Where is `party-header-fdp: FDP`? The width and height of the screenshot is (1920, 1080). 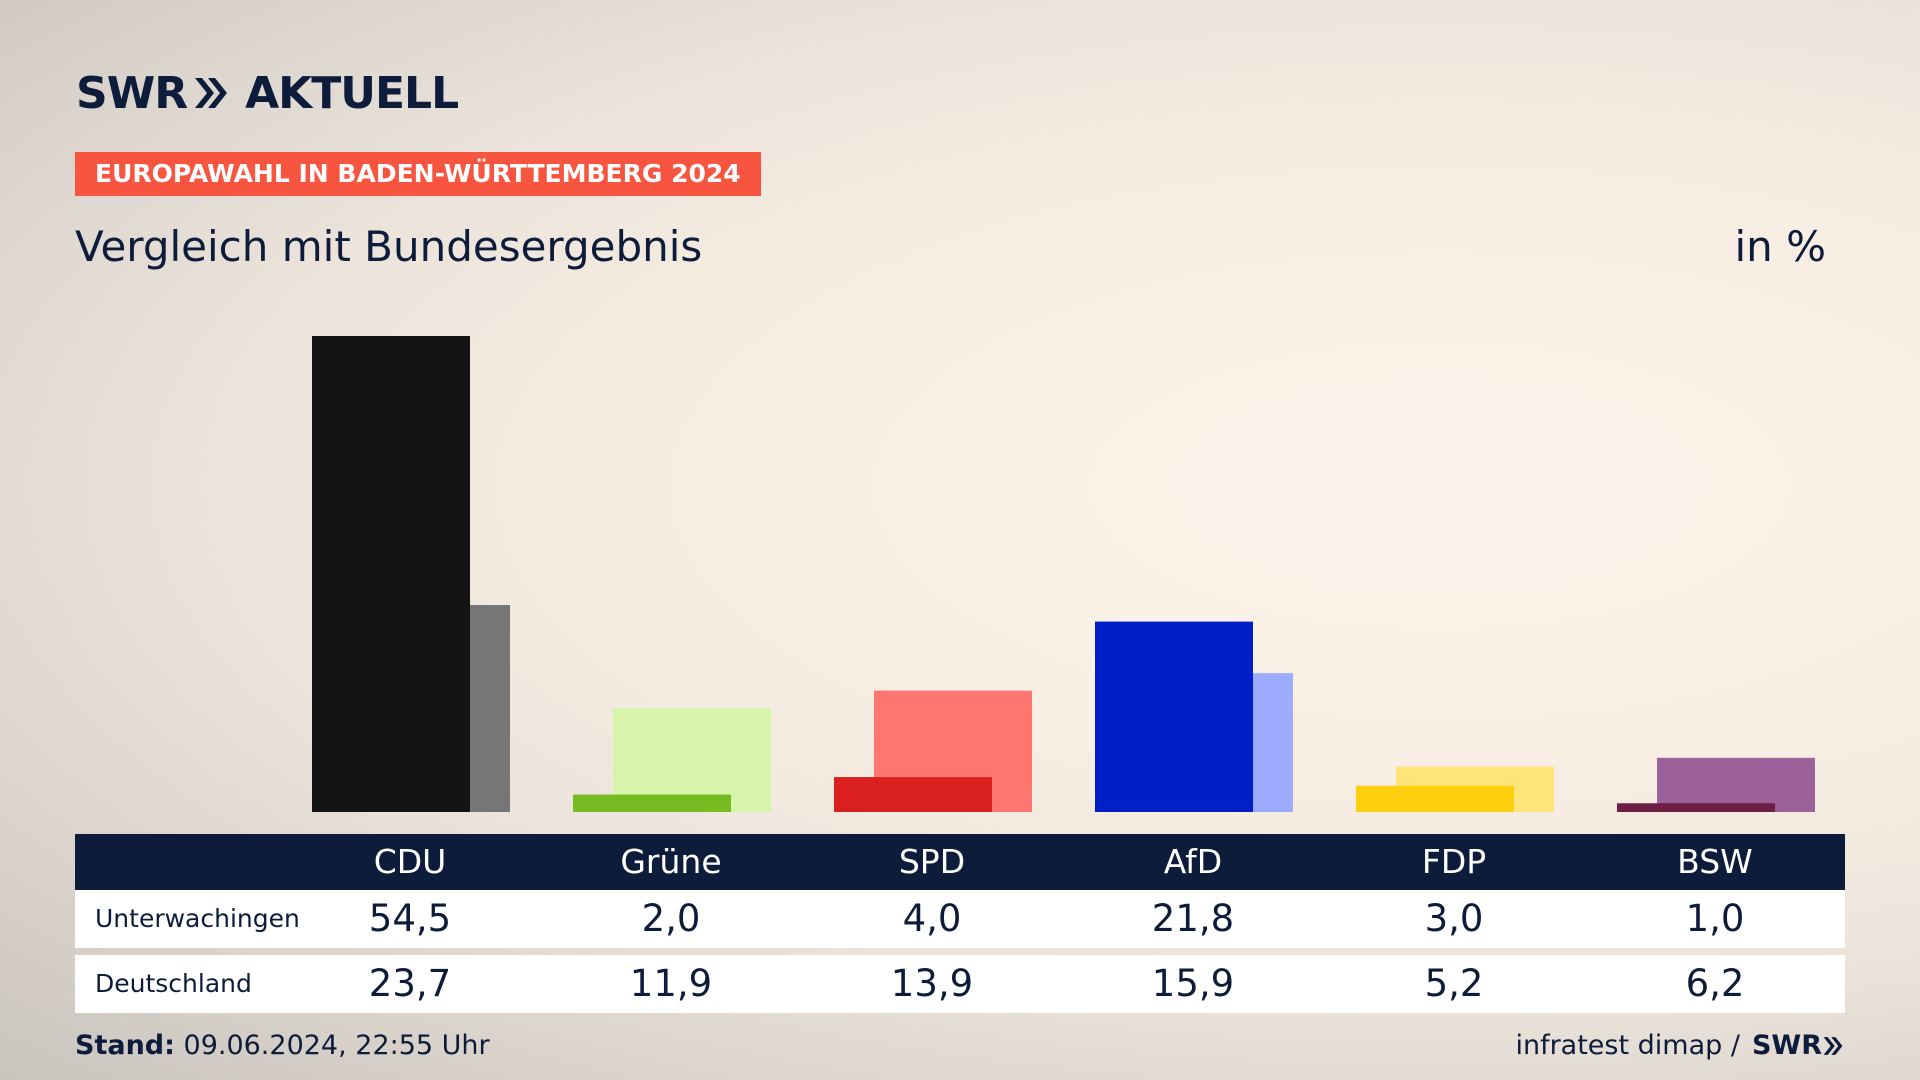 party-header-fdp: FDP is located at coordinates (1454, 861).